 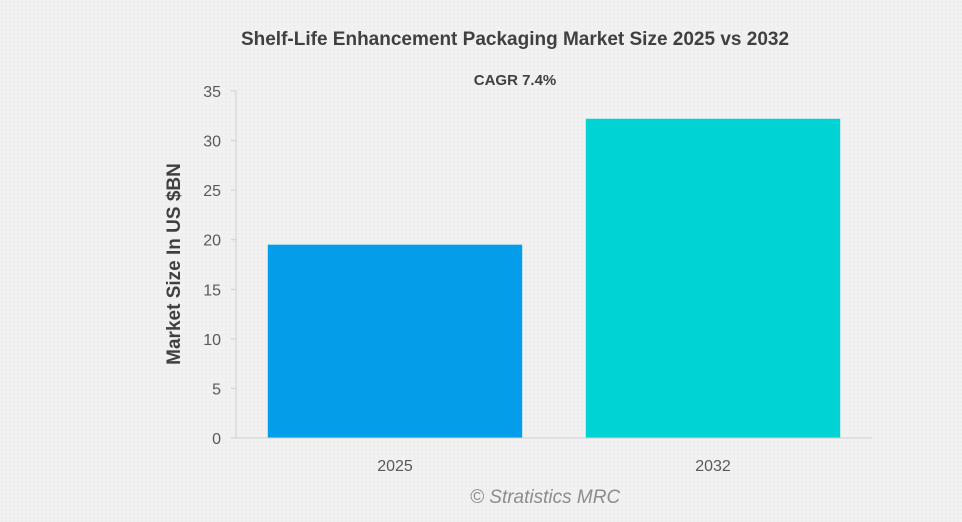 What do you see at coordinates (713, 466) in the screenshot?
I see `x-tick-label: 2032` at bounding box center [713, 466].